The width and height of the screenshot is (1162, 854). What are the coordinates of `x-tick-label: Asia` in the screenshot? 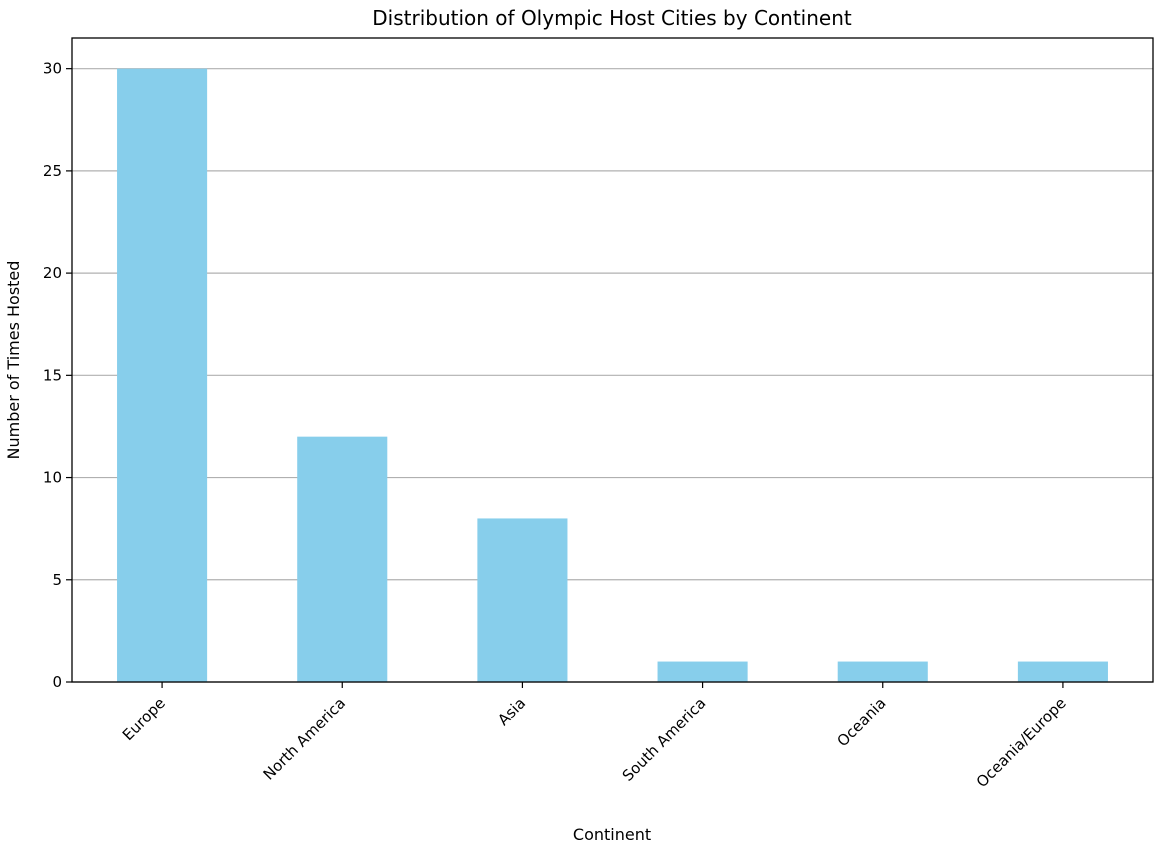 It's located at (511, 711).